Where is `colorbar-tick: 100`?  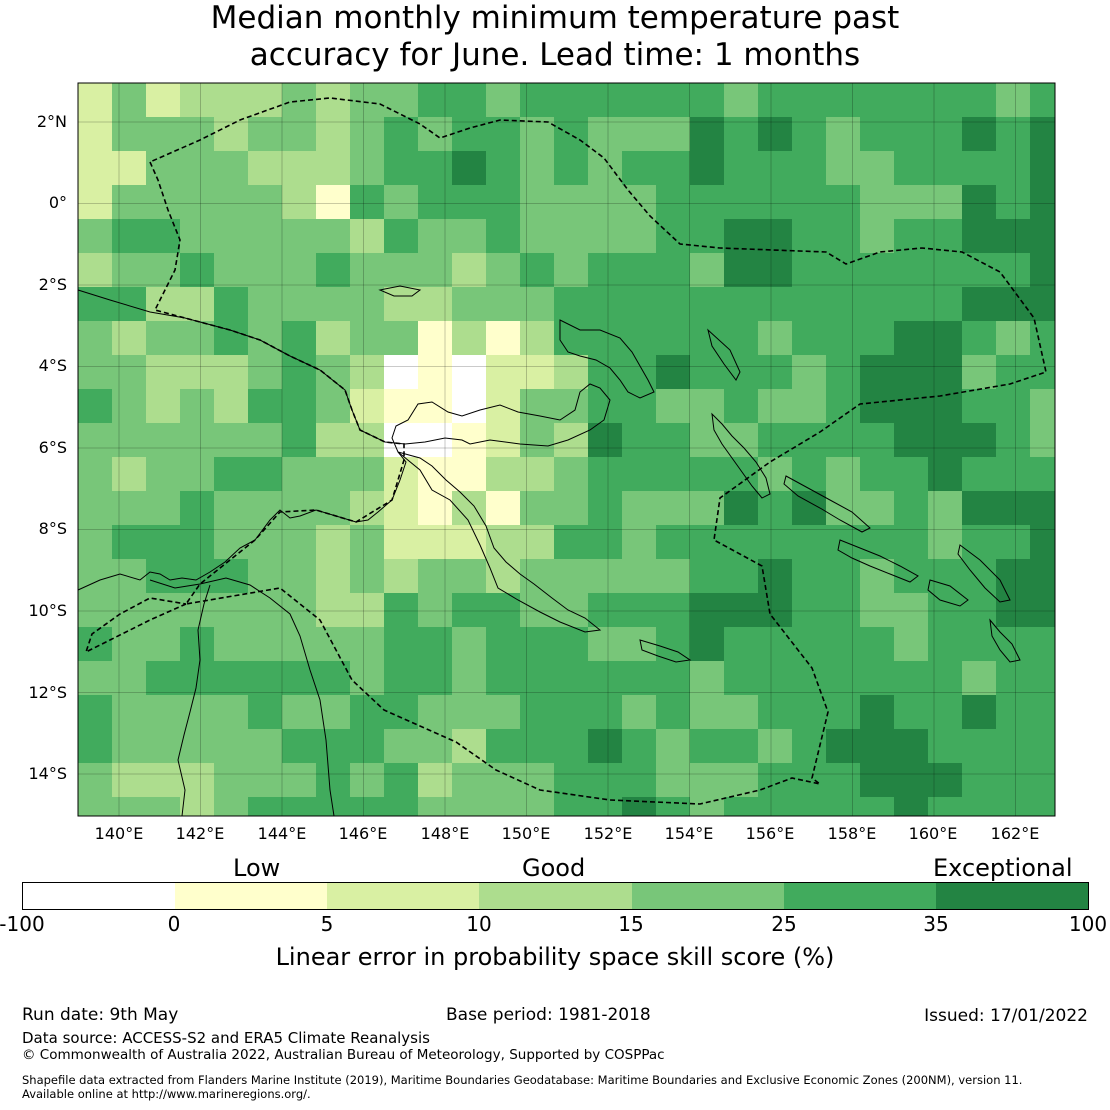
colorbar-tick: 100 is located at coordinates (1088, 924).